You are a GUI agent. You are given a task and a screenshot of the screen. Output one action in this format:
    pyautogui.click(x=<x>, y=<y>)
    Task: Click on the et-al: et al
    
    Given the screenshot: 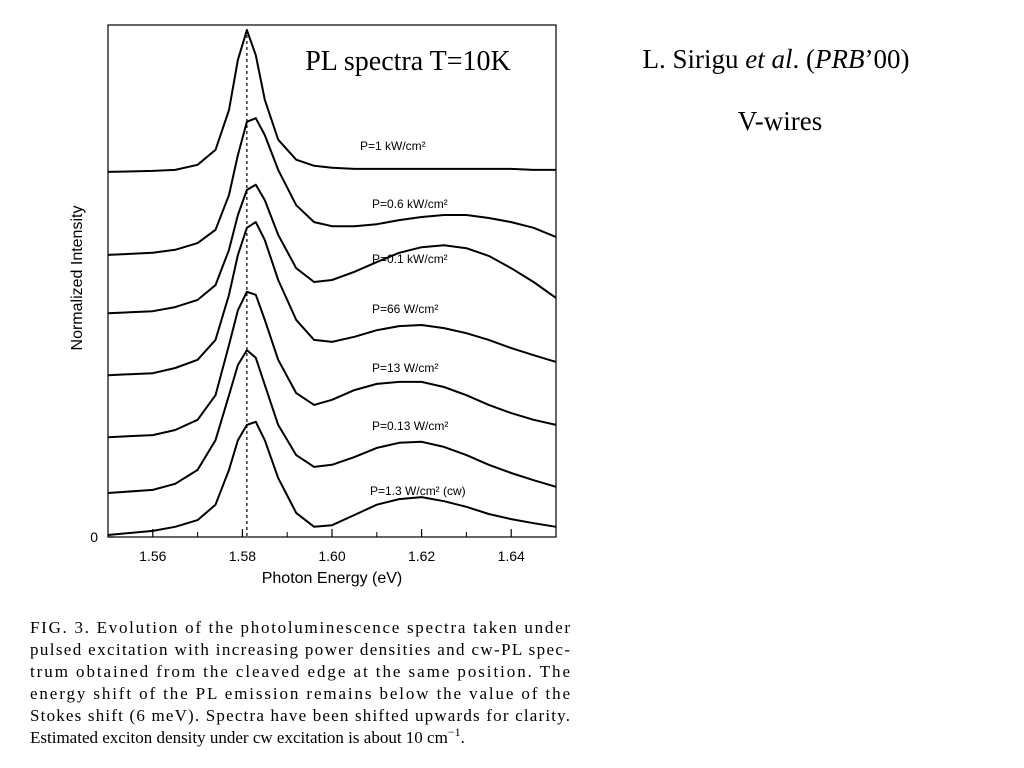 What is the action you would take?
    pyautogui.click(x=768, y=59)
    